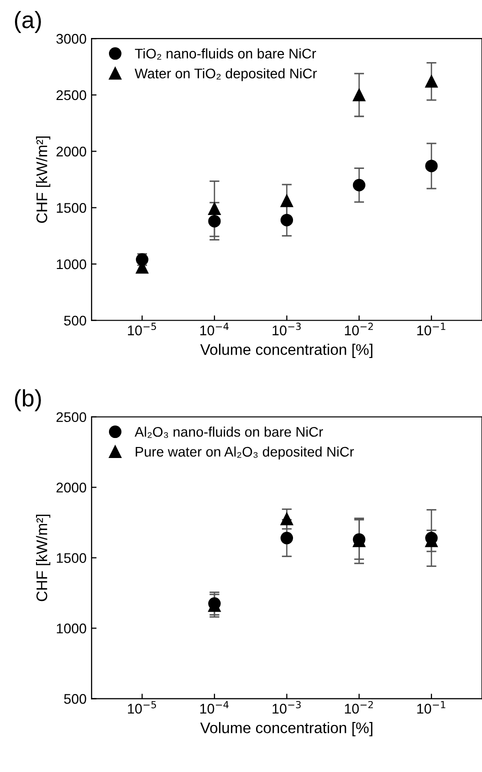 The image size is (482, 772). Describe the element at coordinates (27, 21) in the screenshot. I see `chart-title: (a)` at that location.